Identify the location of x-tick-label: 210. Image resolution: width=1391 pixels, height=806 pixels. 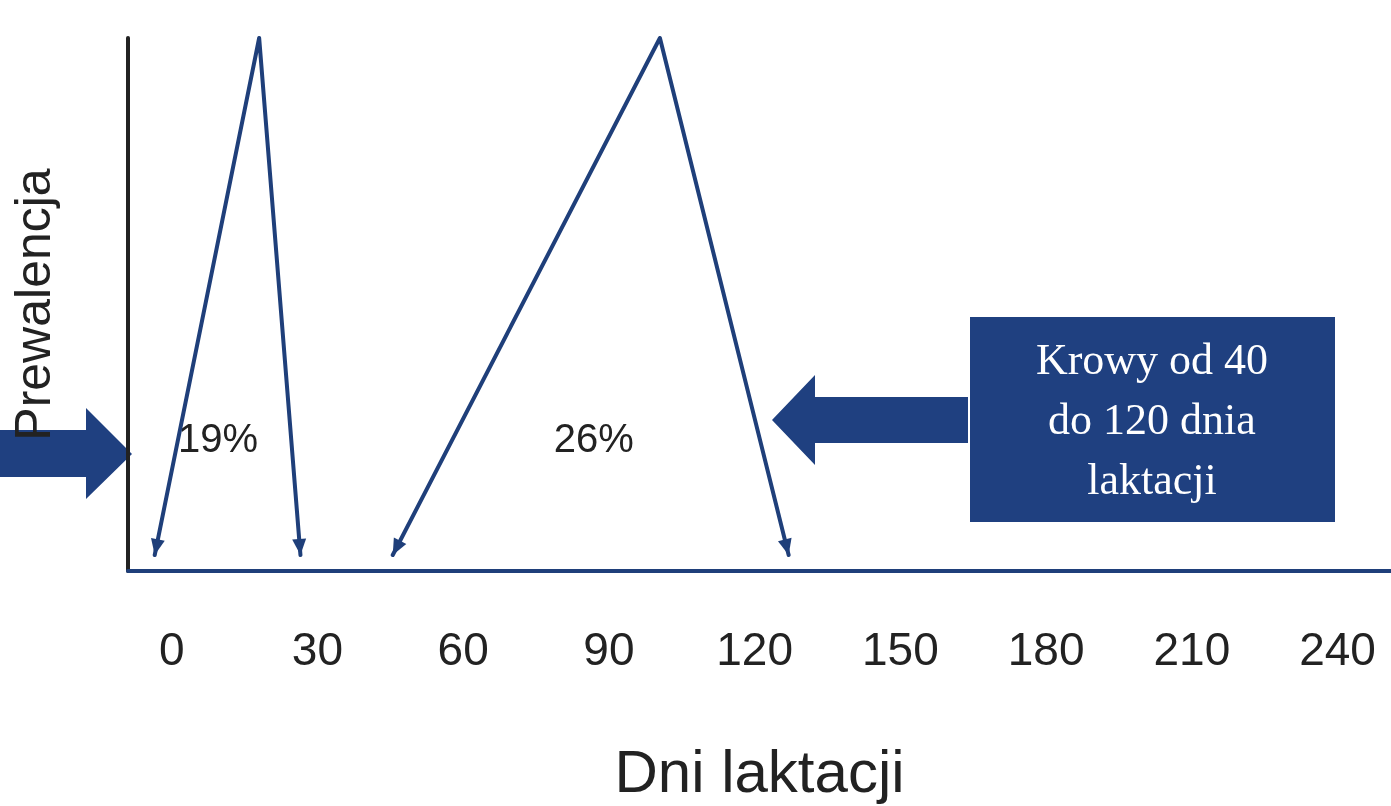
(1192, 649).